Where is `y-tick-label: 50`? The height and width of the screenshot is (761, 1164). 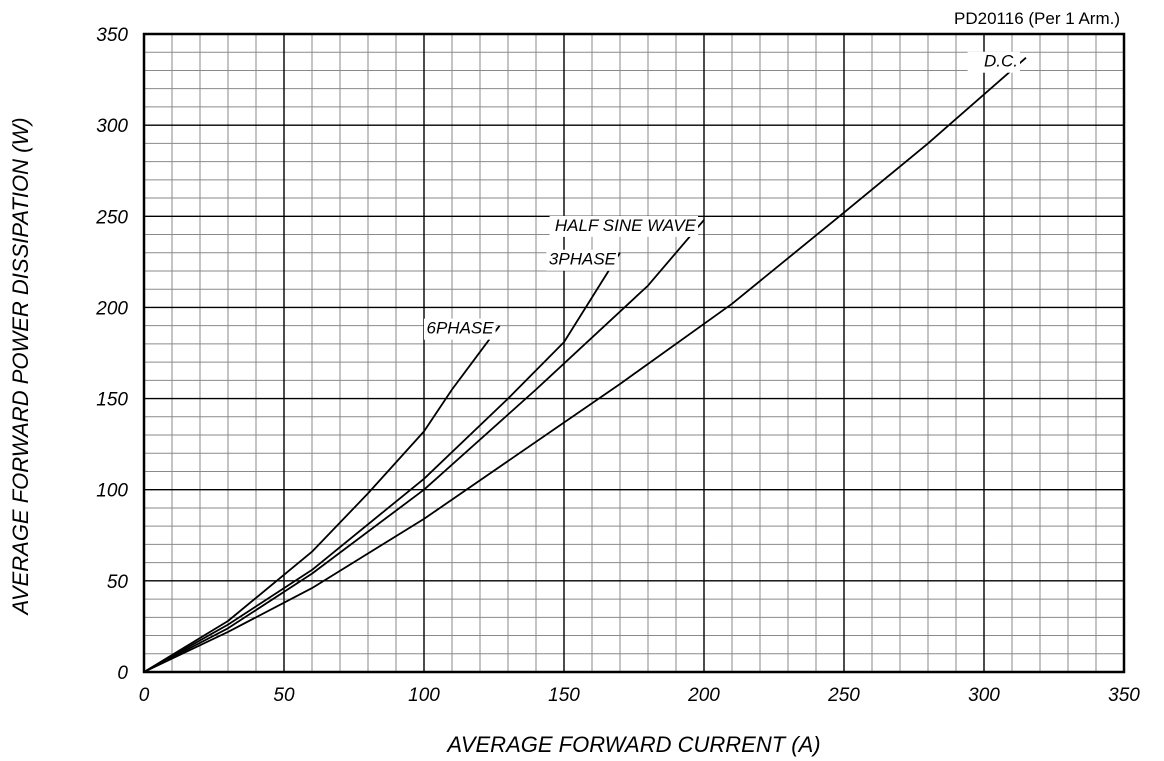
y-tick-label: 50 is located at coordinates (118, 582).